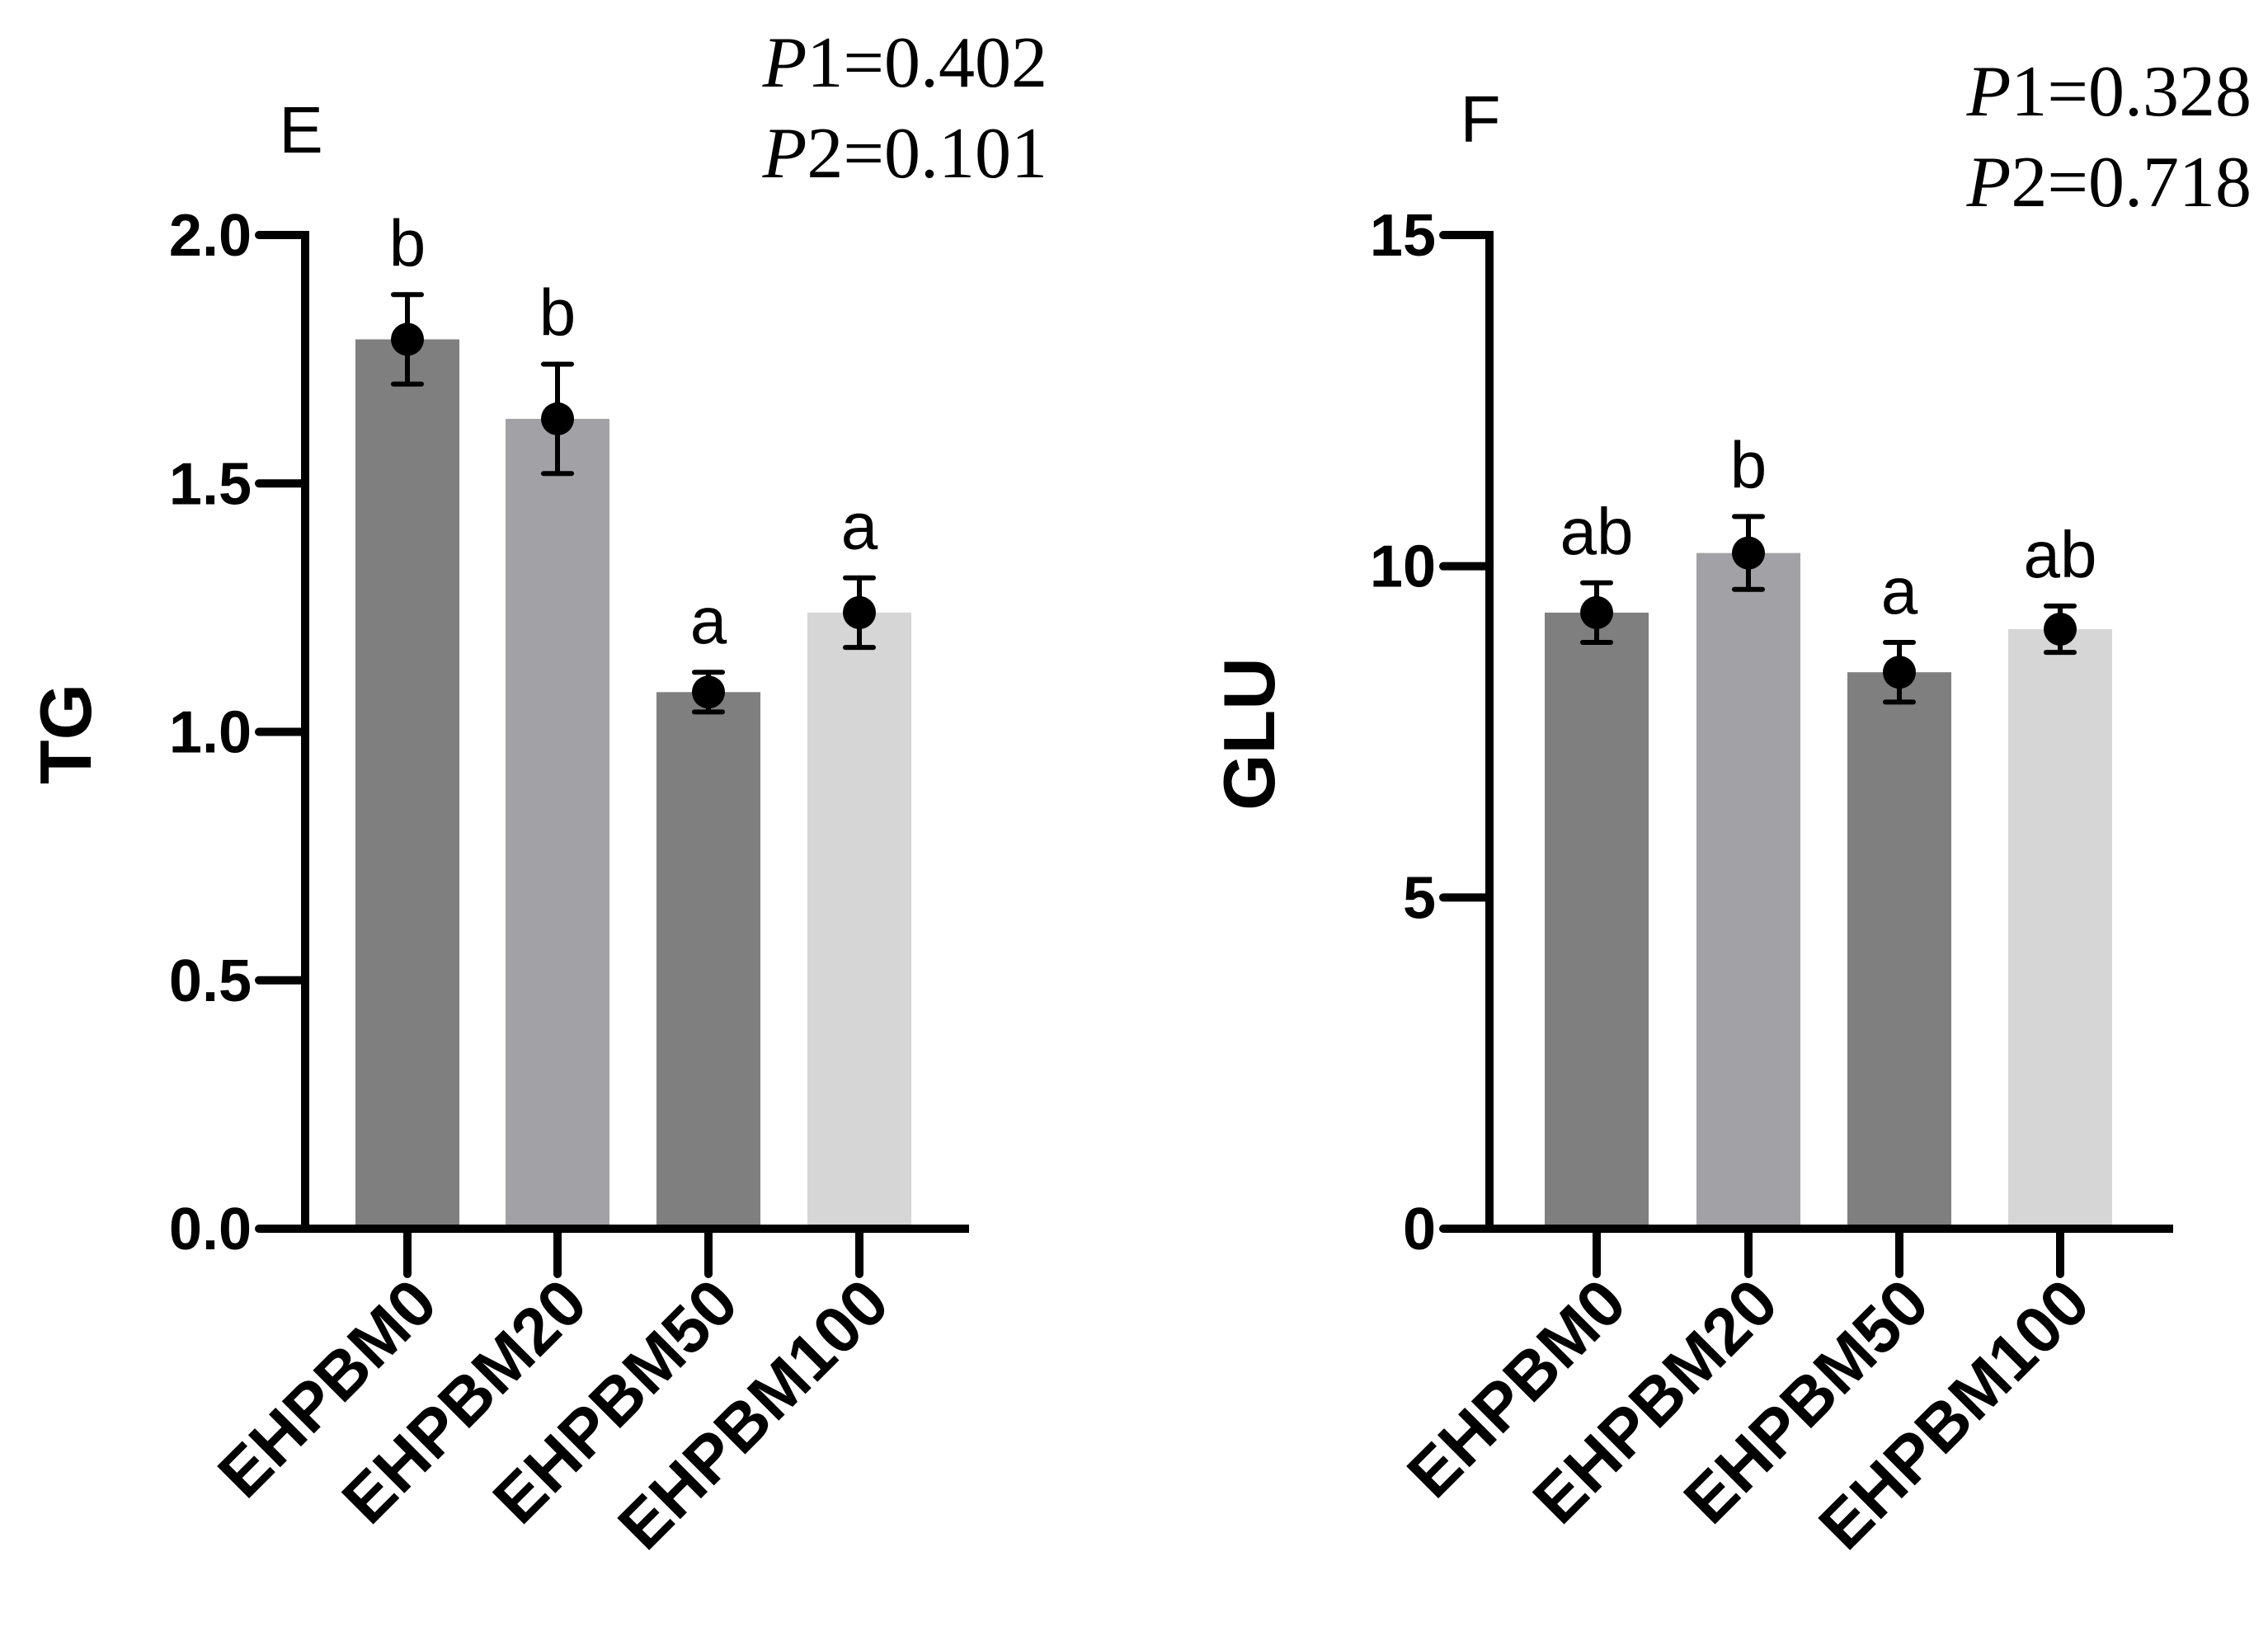 The image size is (2268, 1641). I want to click on p-value-text: 2=0.718, so click(2131, 183).